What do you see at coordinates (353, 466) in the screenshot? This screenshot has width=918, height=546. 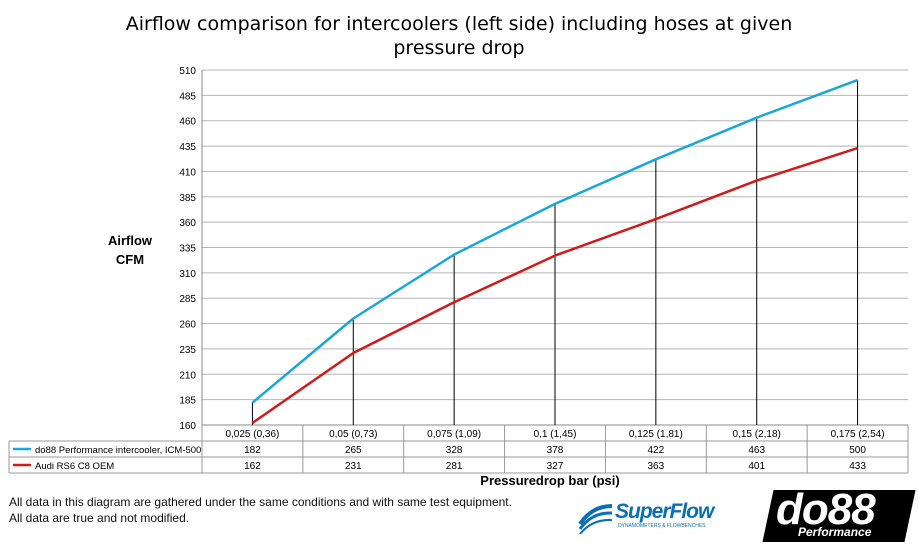 I see `data-label: 231` at bounding box center [353, 466].